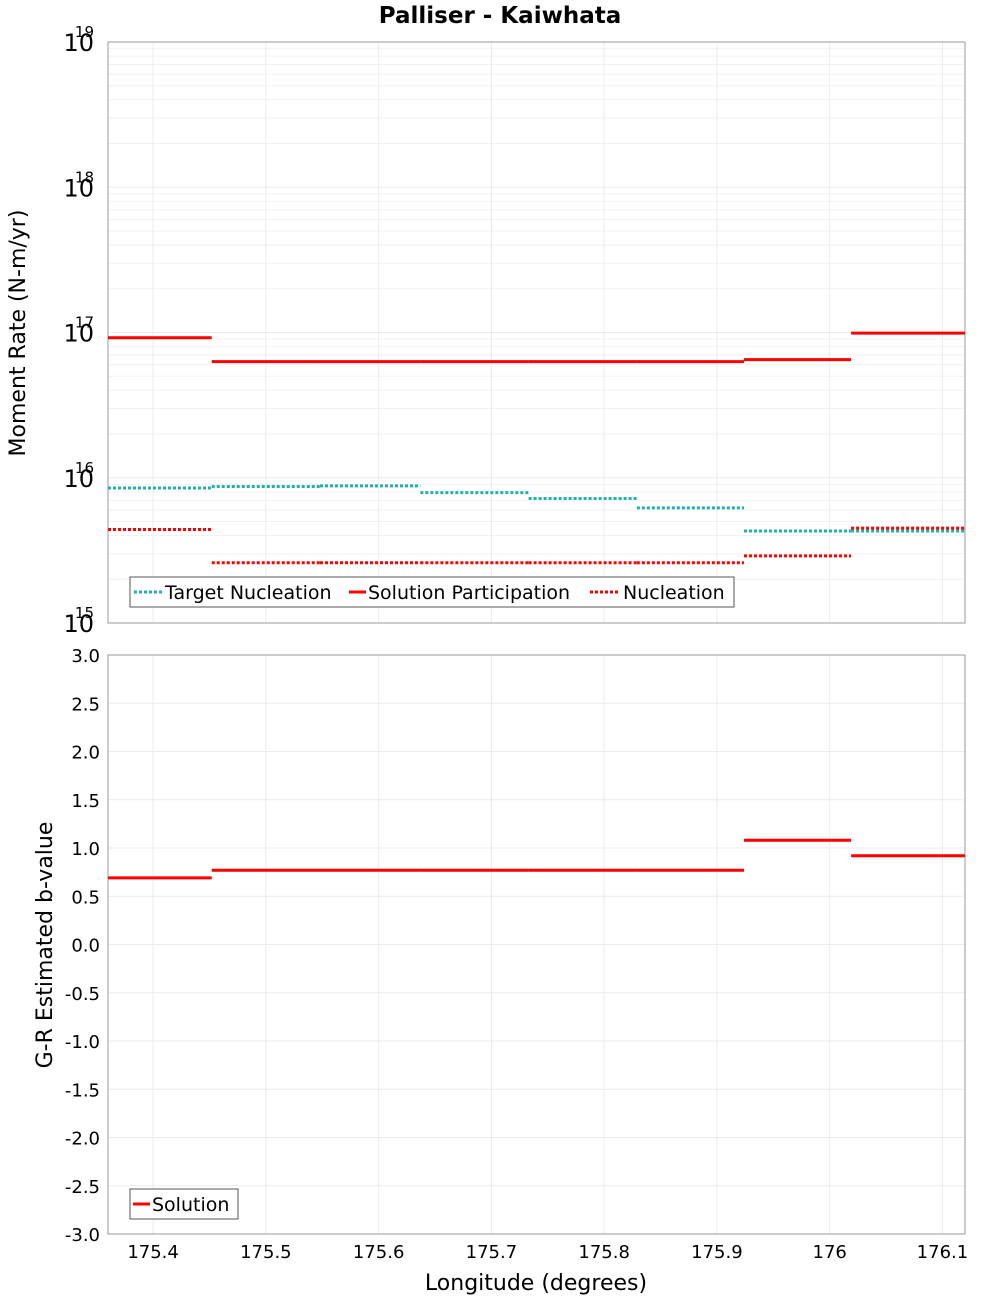 This screenshot has height=1300, width=1000. What do you see at coordinates (674, 593) in the screenshot?
I see `legend-label-nucleation: Nucleation` at bounding box center [674, 593].